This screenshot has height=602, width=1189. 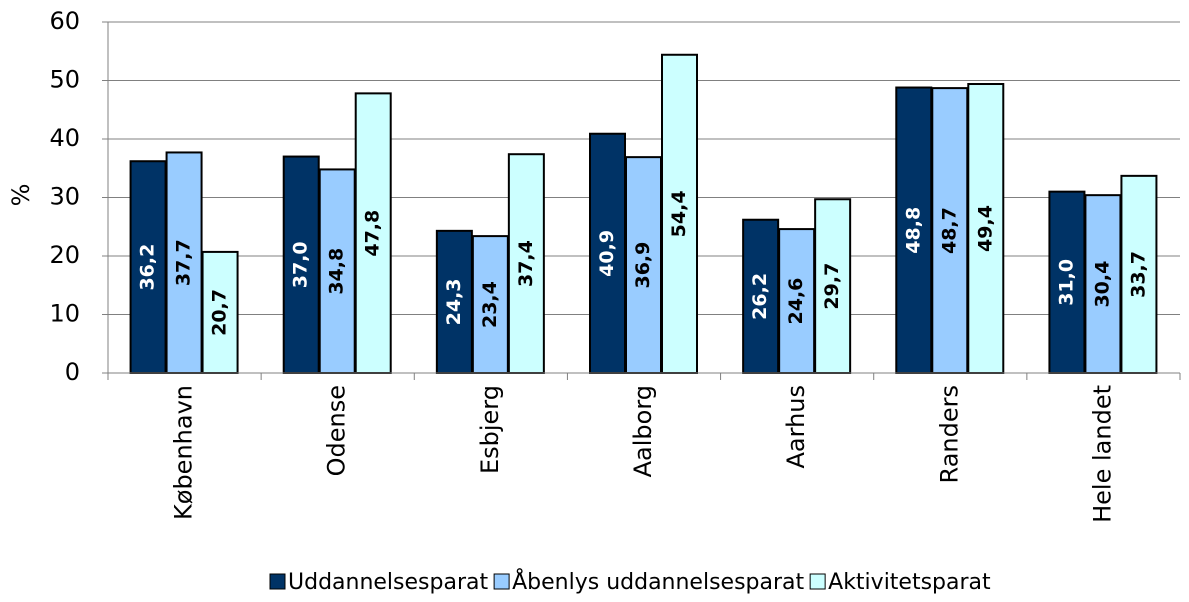 I want to click on y-tick-label: 0, so click(x=72, y=372).